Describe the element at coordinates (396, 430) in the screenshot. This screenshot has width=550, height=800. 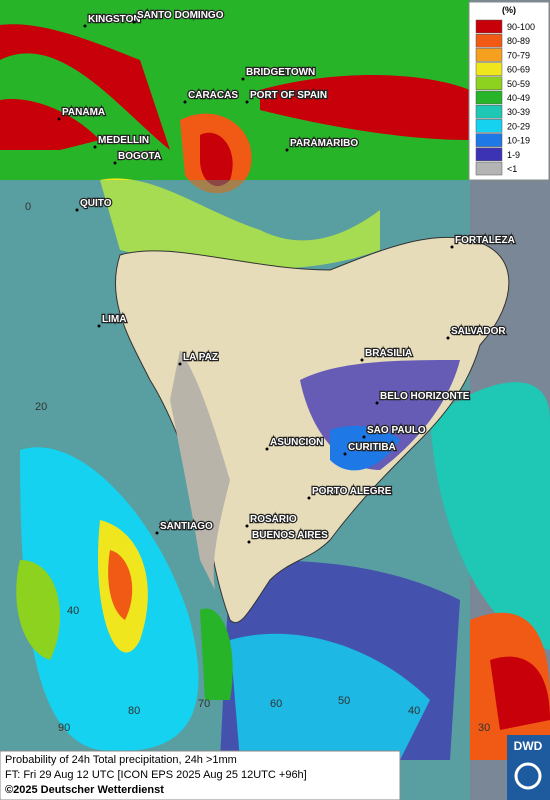
I see `city-label: SAO PAULO` at that location.